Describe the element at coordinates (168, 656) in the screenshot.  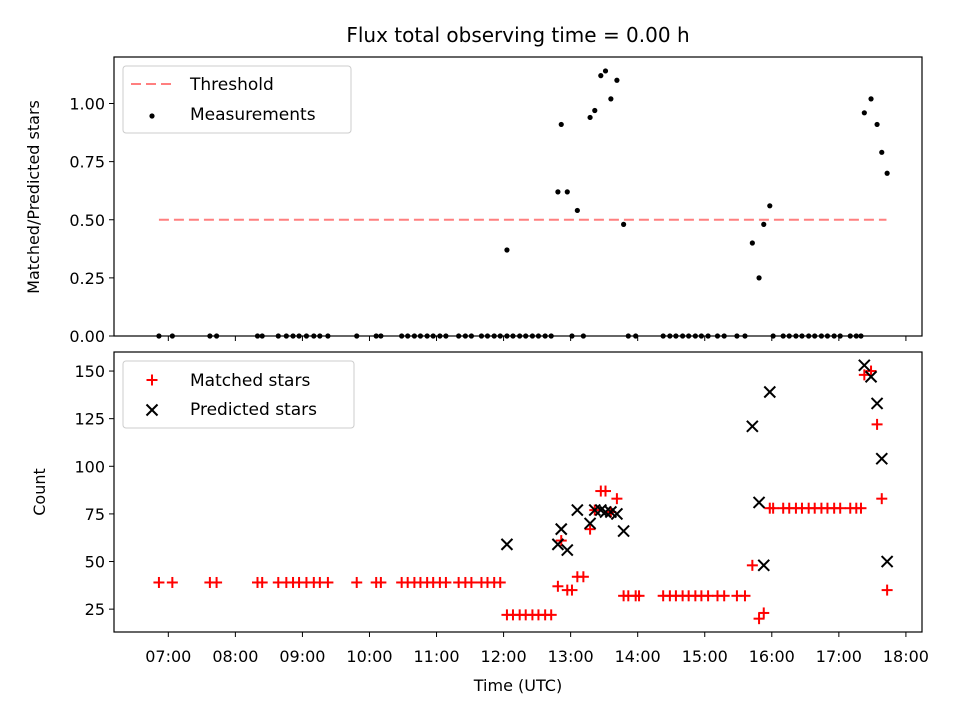
I see `bottom-xtick-label: 07:00` at that location.